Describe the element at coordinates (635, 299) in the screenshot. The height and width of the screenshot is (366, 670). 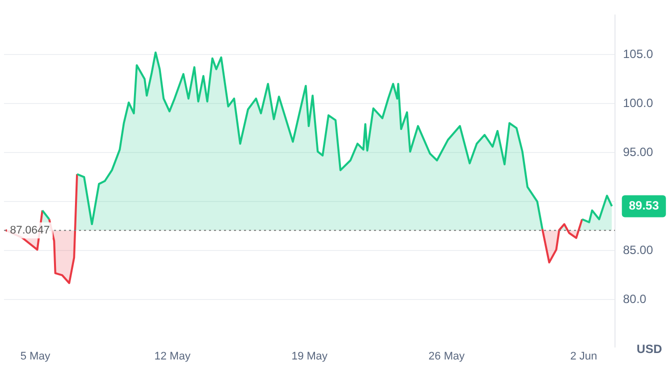
I see `y-tick-label: 80.0` at that location.